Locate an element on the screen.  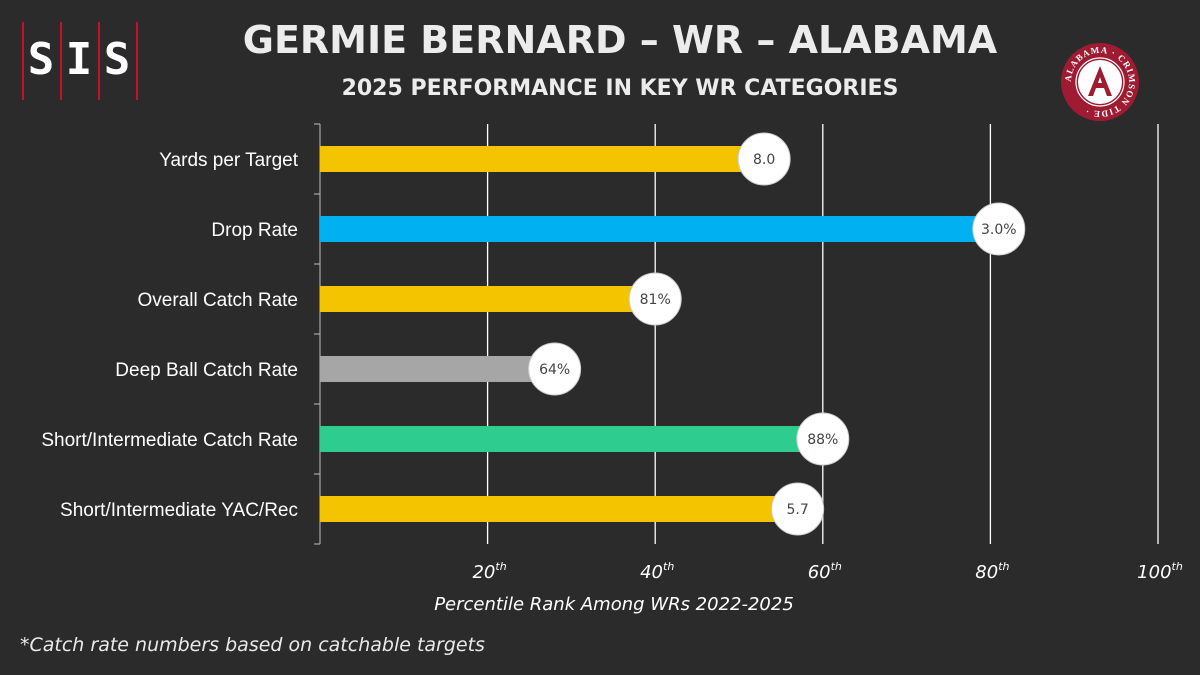
logo-letter-s1: S is located at coordinates (41, 59).